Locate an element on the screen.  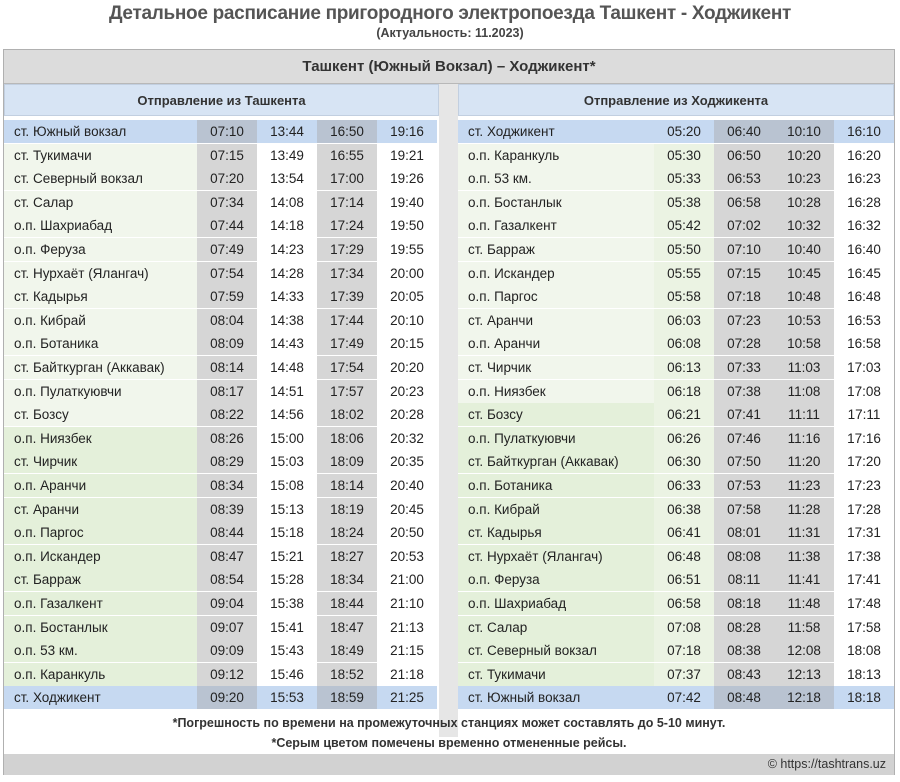
departure-time: 15:21 is located at coordinates (287, 556).